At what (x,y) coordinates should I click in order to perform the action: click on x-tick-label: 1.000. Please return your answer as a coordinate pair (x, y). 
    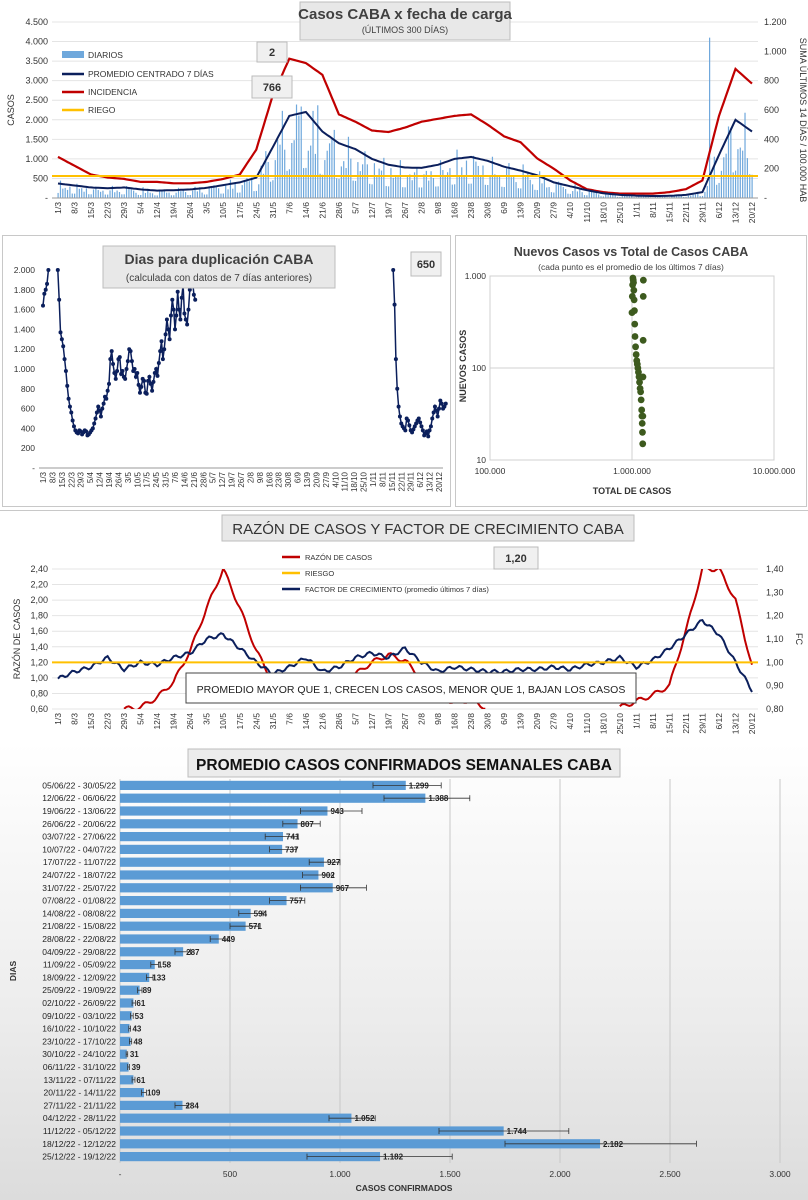
    Looking at the image, I should click on (340, 1174).